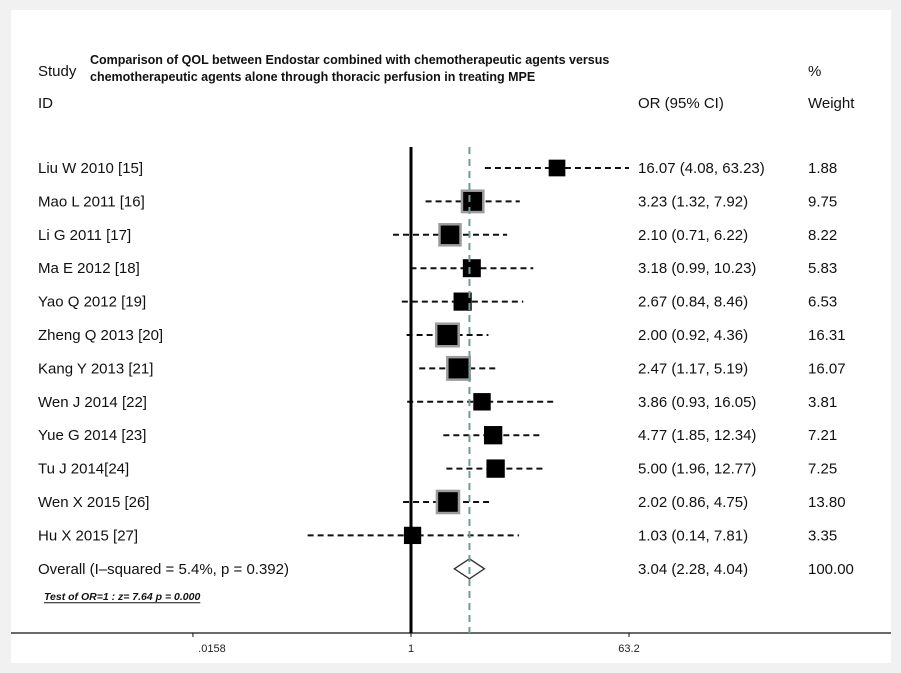  Describe the element at coordinates (92, 302) in the screenshot. I see `study-id: Yao Q 2012 [19]` at that location.